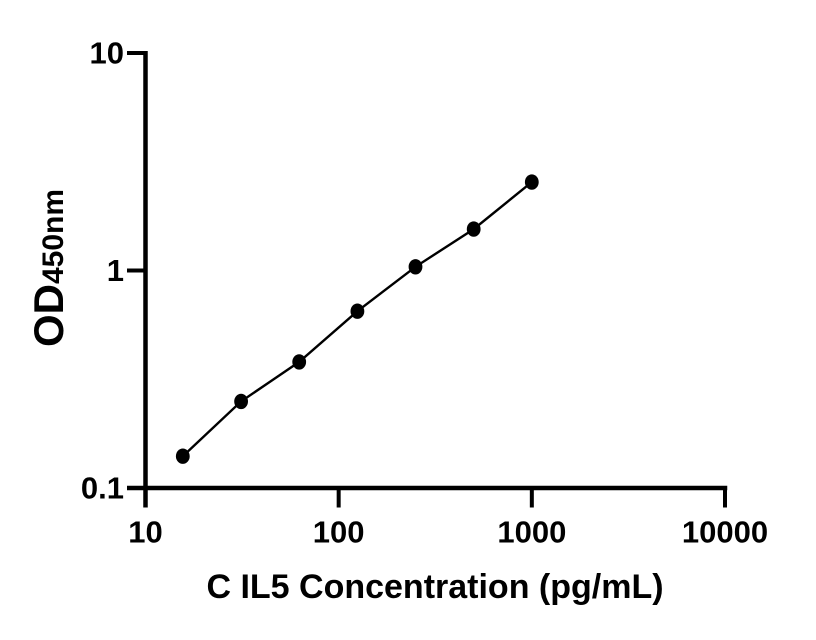  What do you see at coordinates (145, 532) in the screenshot?
I see `x-tick-label: 10` at bounding box center [145, 532].